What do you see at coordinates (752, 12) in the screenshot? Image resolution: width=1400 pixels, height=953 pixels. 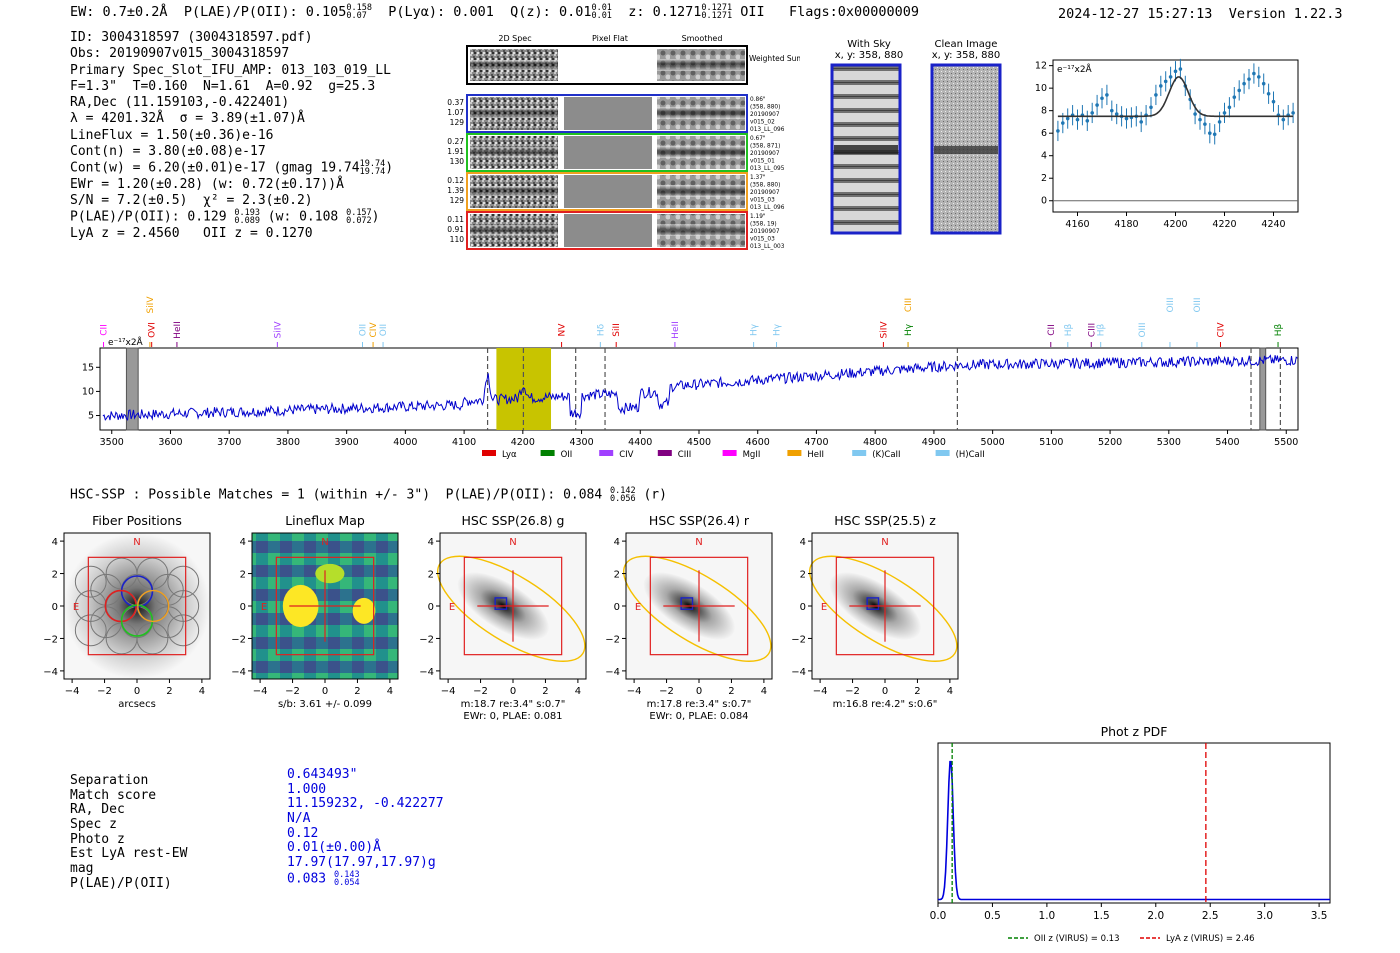 I see `header-z-line: OII` at bounding box center [752, 12].